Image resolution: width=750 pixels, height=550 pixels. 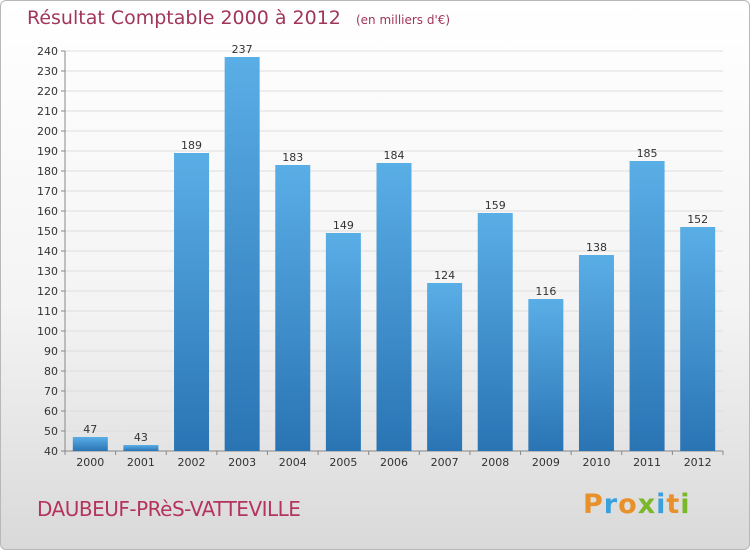 I want to click on y-tick-label: 130, so click(x=47, y=271).